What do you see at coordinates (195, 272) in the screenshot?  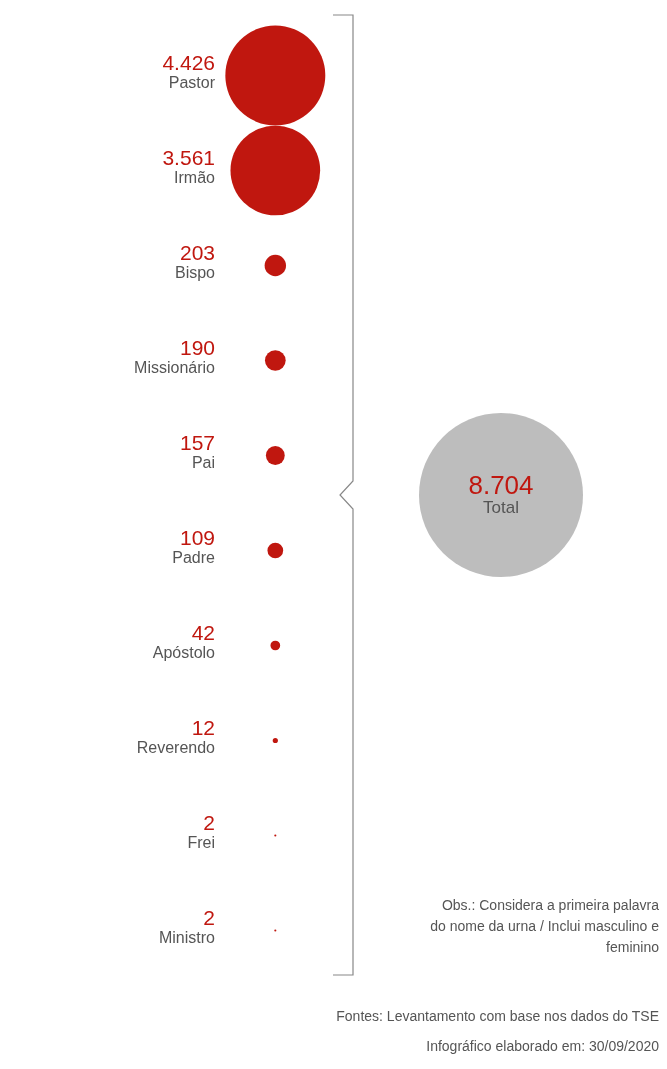 I see `category-label: Bispo` at bounding box center [195, 272].